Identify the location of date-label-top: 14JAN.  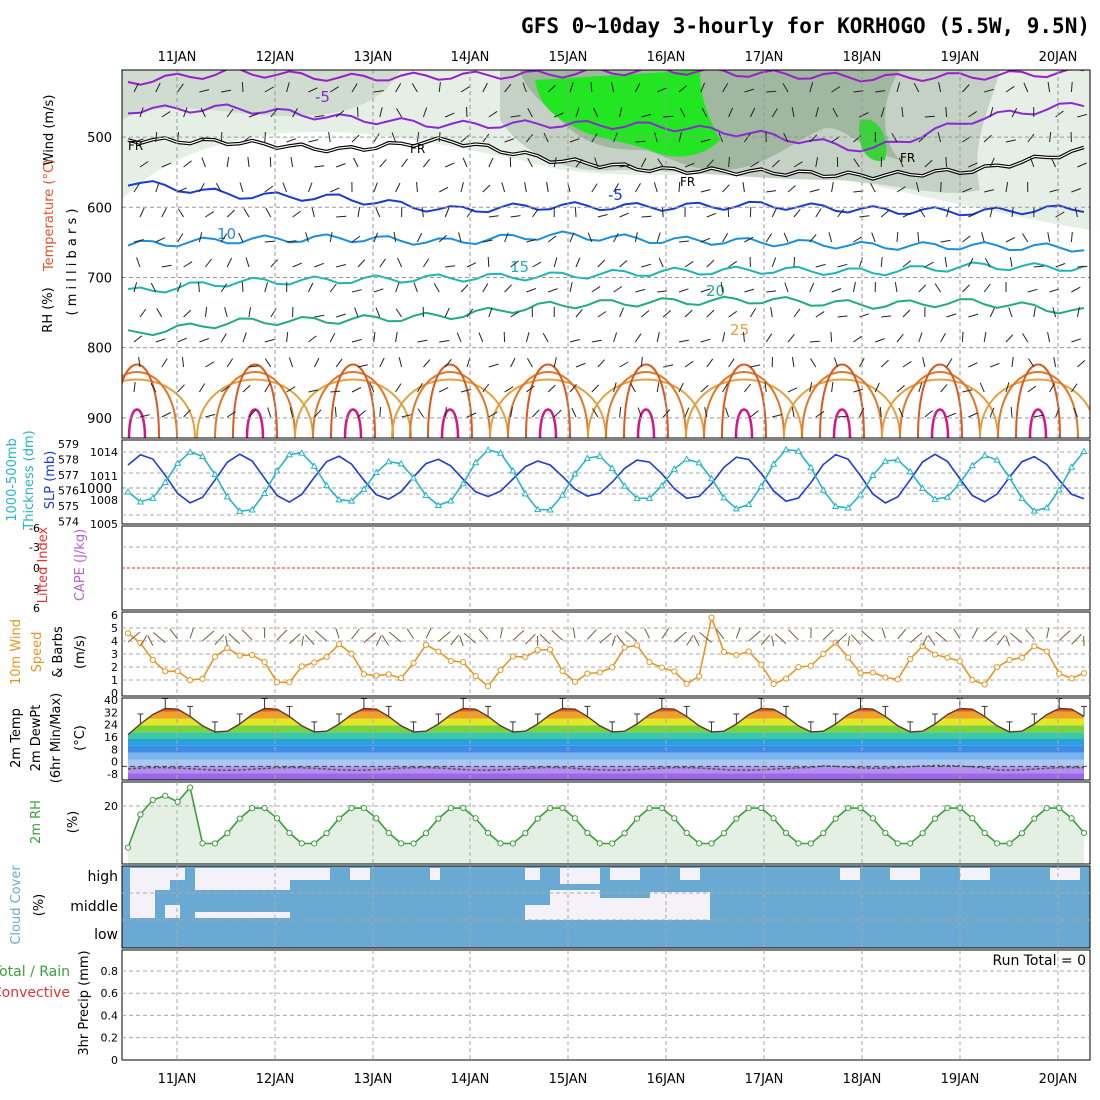
(470, 57).